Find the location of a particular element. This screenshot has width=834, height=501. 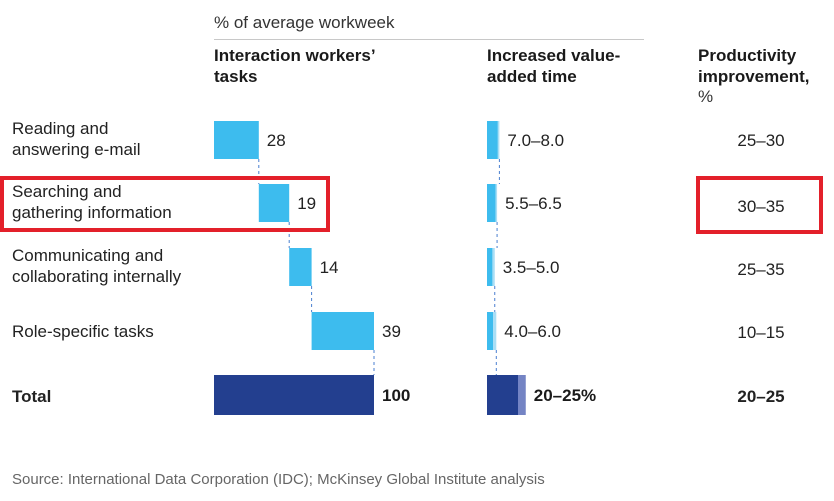

row-label-reading: Reading and answering e-mail is located at coordinates (76, 139).